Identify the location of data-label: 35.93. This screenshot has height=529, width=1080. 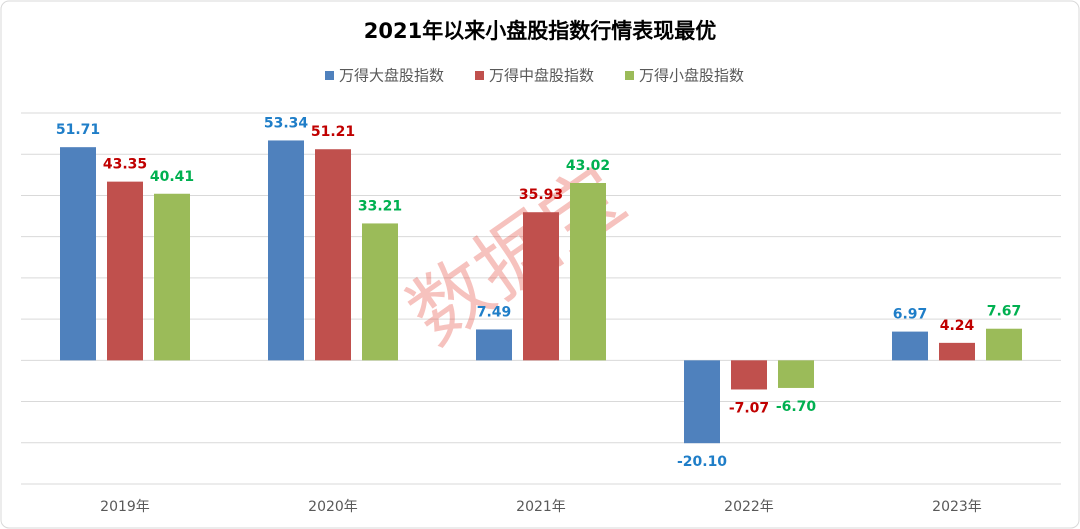
(541, 195).